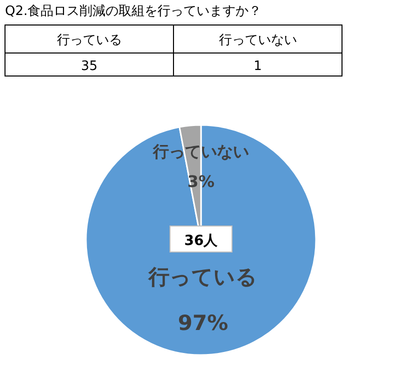 This screenshot has height=371, width=401. Describe the element at coordinates (133, 11) in the screenshot. I see `chart-title: Q2.食品ロス削減の取組を行っていますか？` at that location.